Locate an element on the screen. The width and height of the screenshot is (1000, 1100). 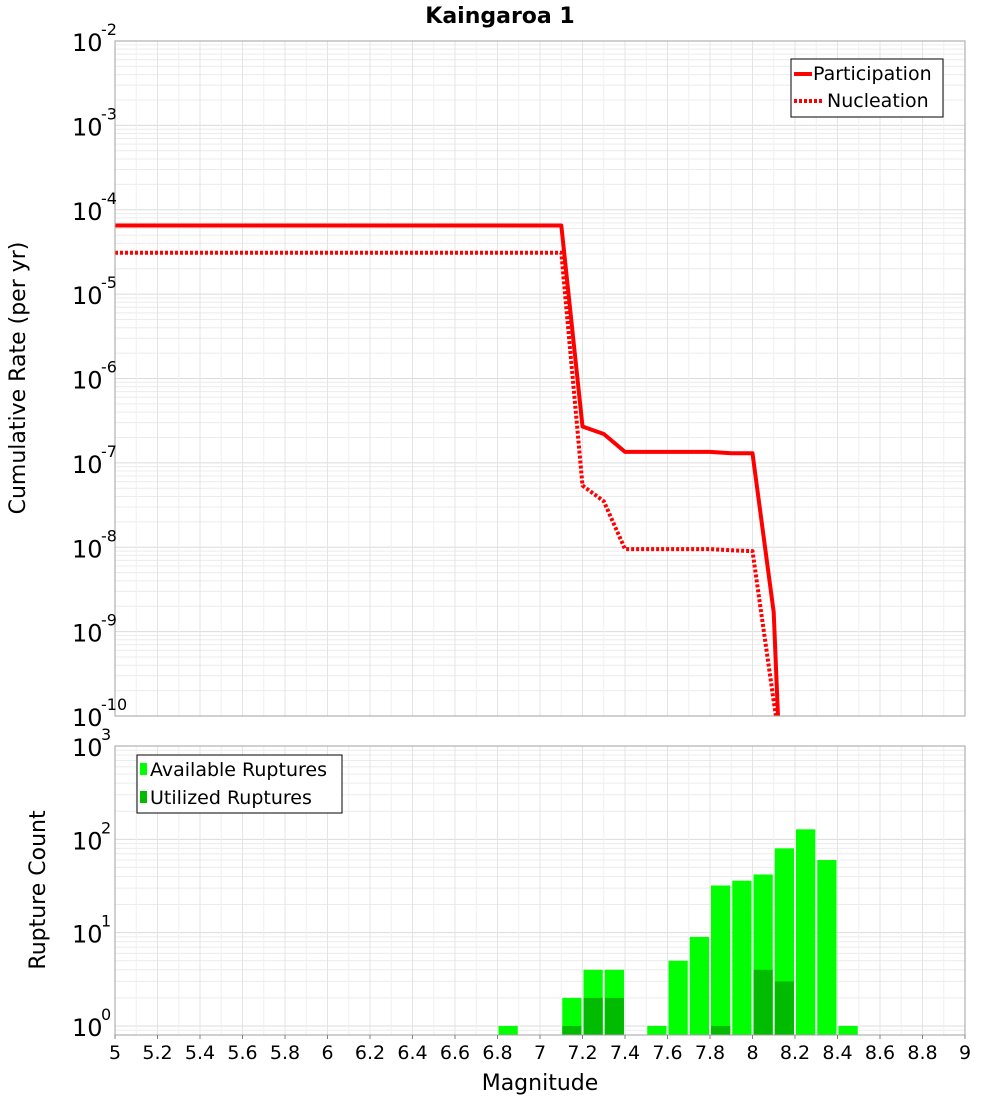
x-tick-label: 9 is located at coordinates (965, 1053).